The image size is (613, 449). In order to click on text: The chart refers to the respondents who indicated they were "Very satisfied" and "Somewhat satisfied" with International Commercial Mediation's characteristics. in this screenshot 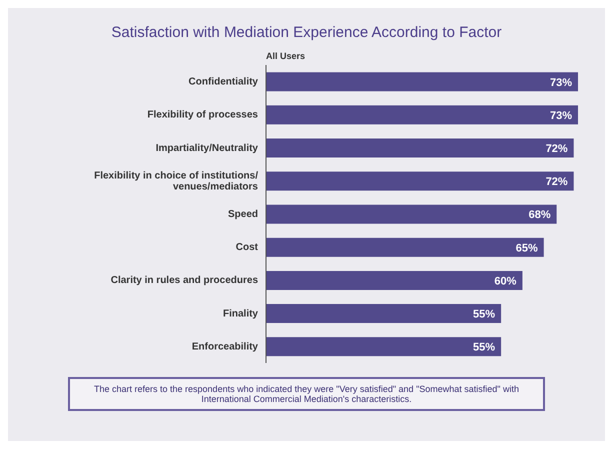, I will do `click(306, 394)`.